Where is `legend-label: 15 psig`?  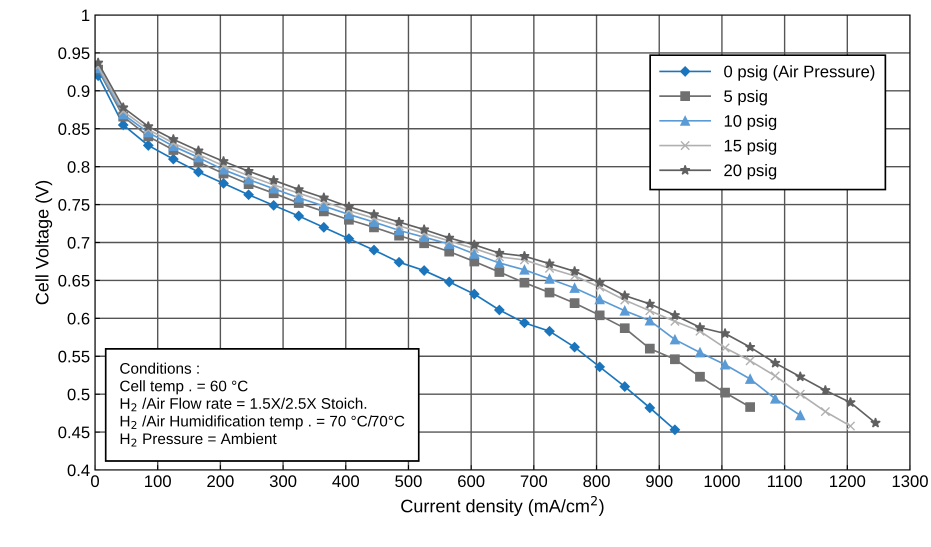 legend-label: 15 psig is located at coordinates (750, 147).